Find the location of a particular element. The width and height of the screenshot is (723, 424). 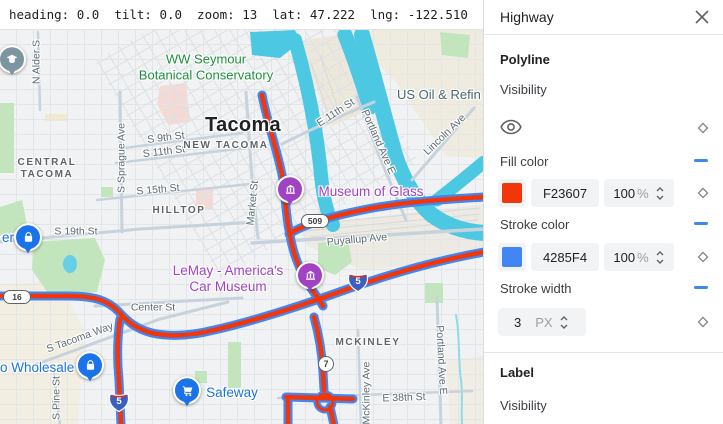

area-label-new-tacoma: NEW TACOMA is located at coordinates (226, 145).